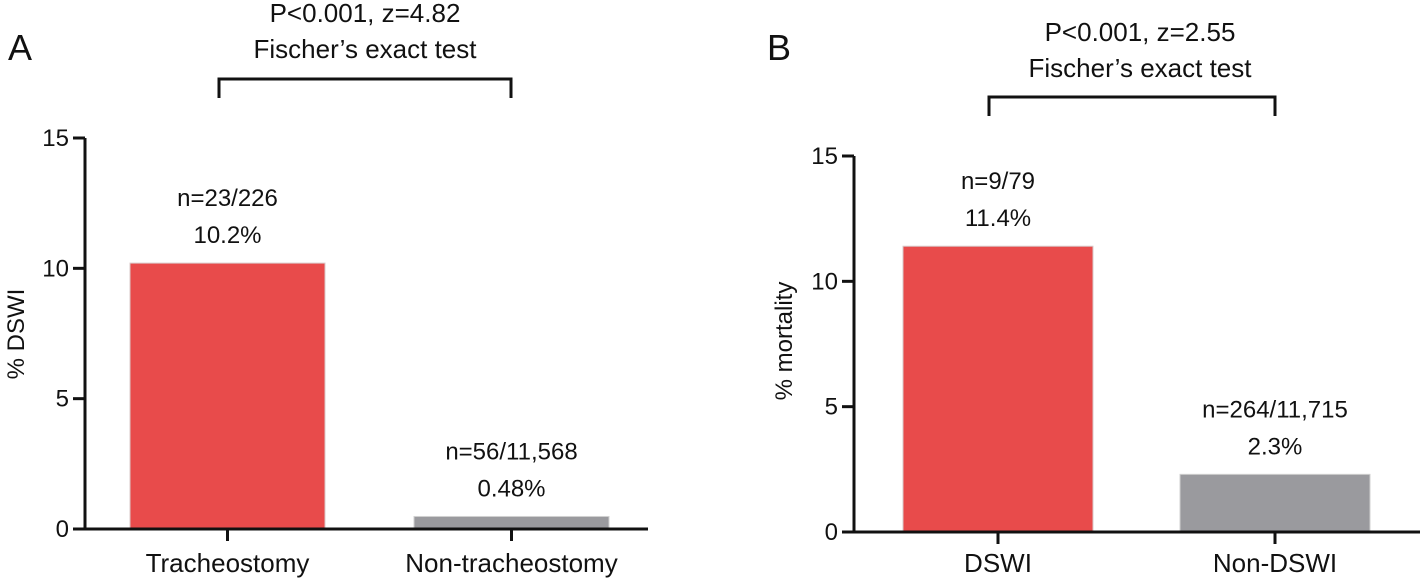 The width and height of the screenshot is (1424, 584). Describe the element at coordinates (1275, 409) in the screenshot. I see `data-label-count: n=264/11,715` at that location.